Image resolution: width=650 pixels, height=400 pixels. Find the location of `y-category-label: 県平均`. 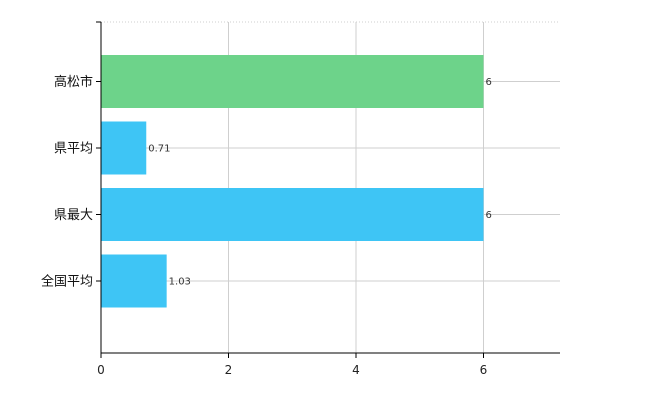

y-category-label: 県平均 is located at coordinates (73, 149).